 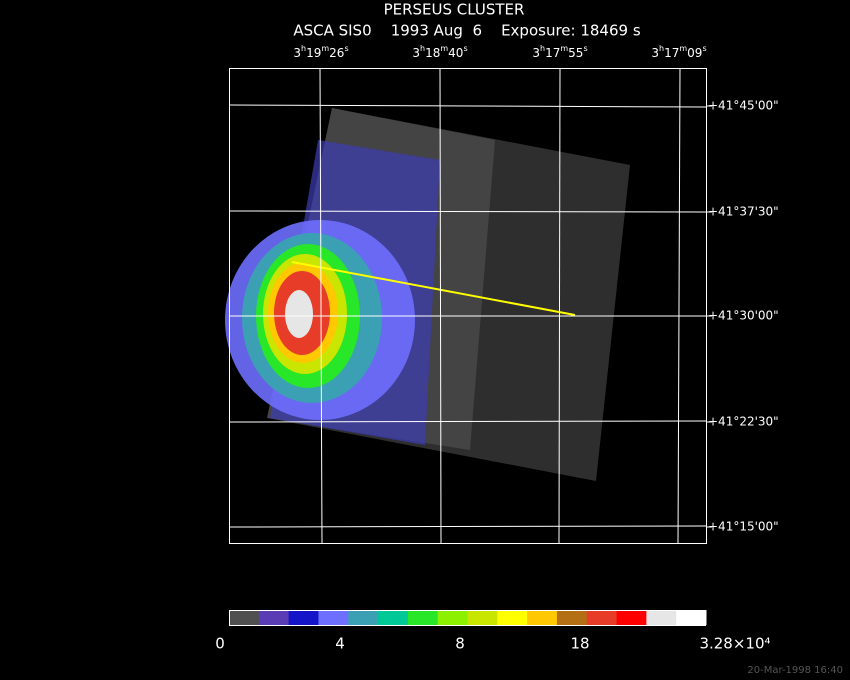 What do you see at coordinates (299, 314) in the screenshot?
I see `emission-core` at bounding box center [299, 314].